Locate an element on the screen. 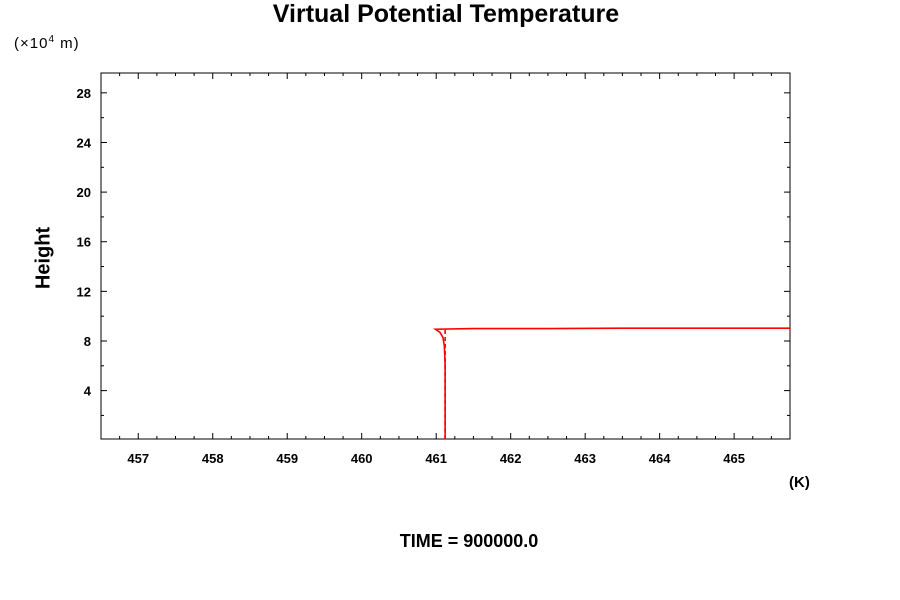 The image size is (900, 600). x-tick-label: 461 is located at coordinates (436, 458).